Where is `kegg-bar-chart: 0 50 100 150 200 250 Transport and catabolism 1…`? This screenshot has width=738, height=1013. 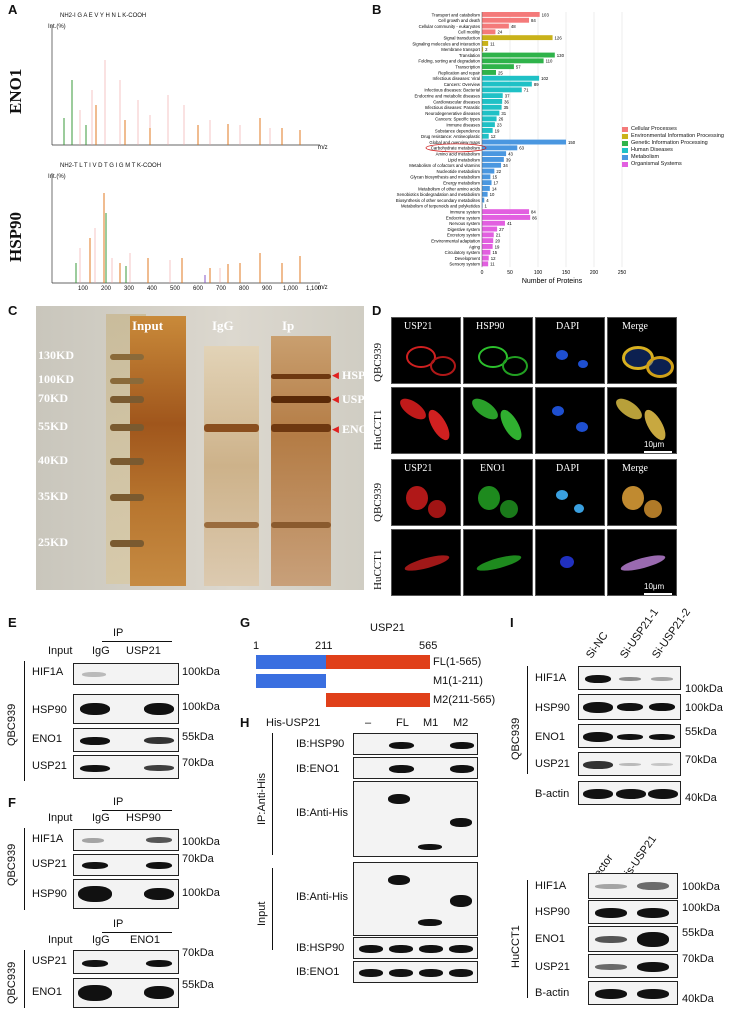 kegg-bar-chart: 0 50 100 150 200 250 Transport and catabolism 1… is located at coordinates (511, 148).